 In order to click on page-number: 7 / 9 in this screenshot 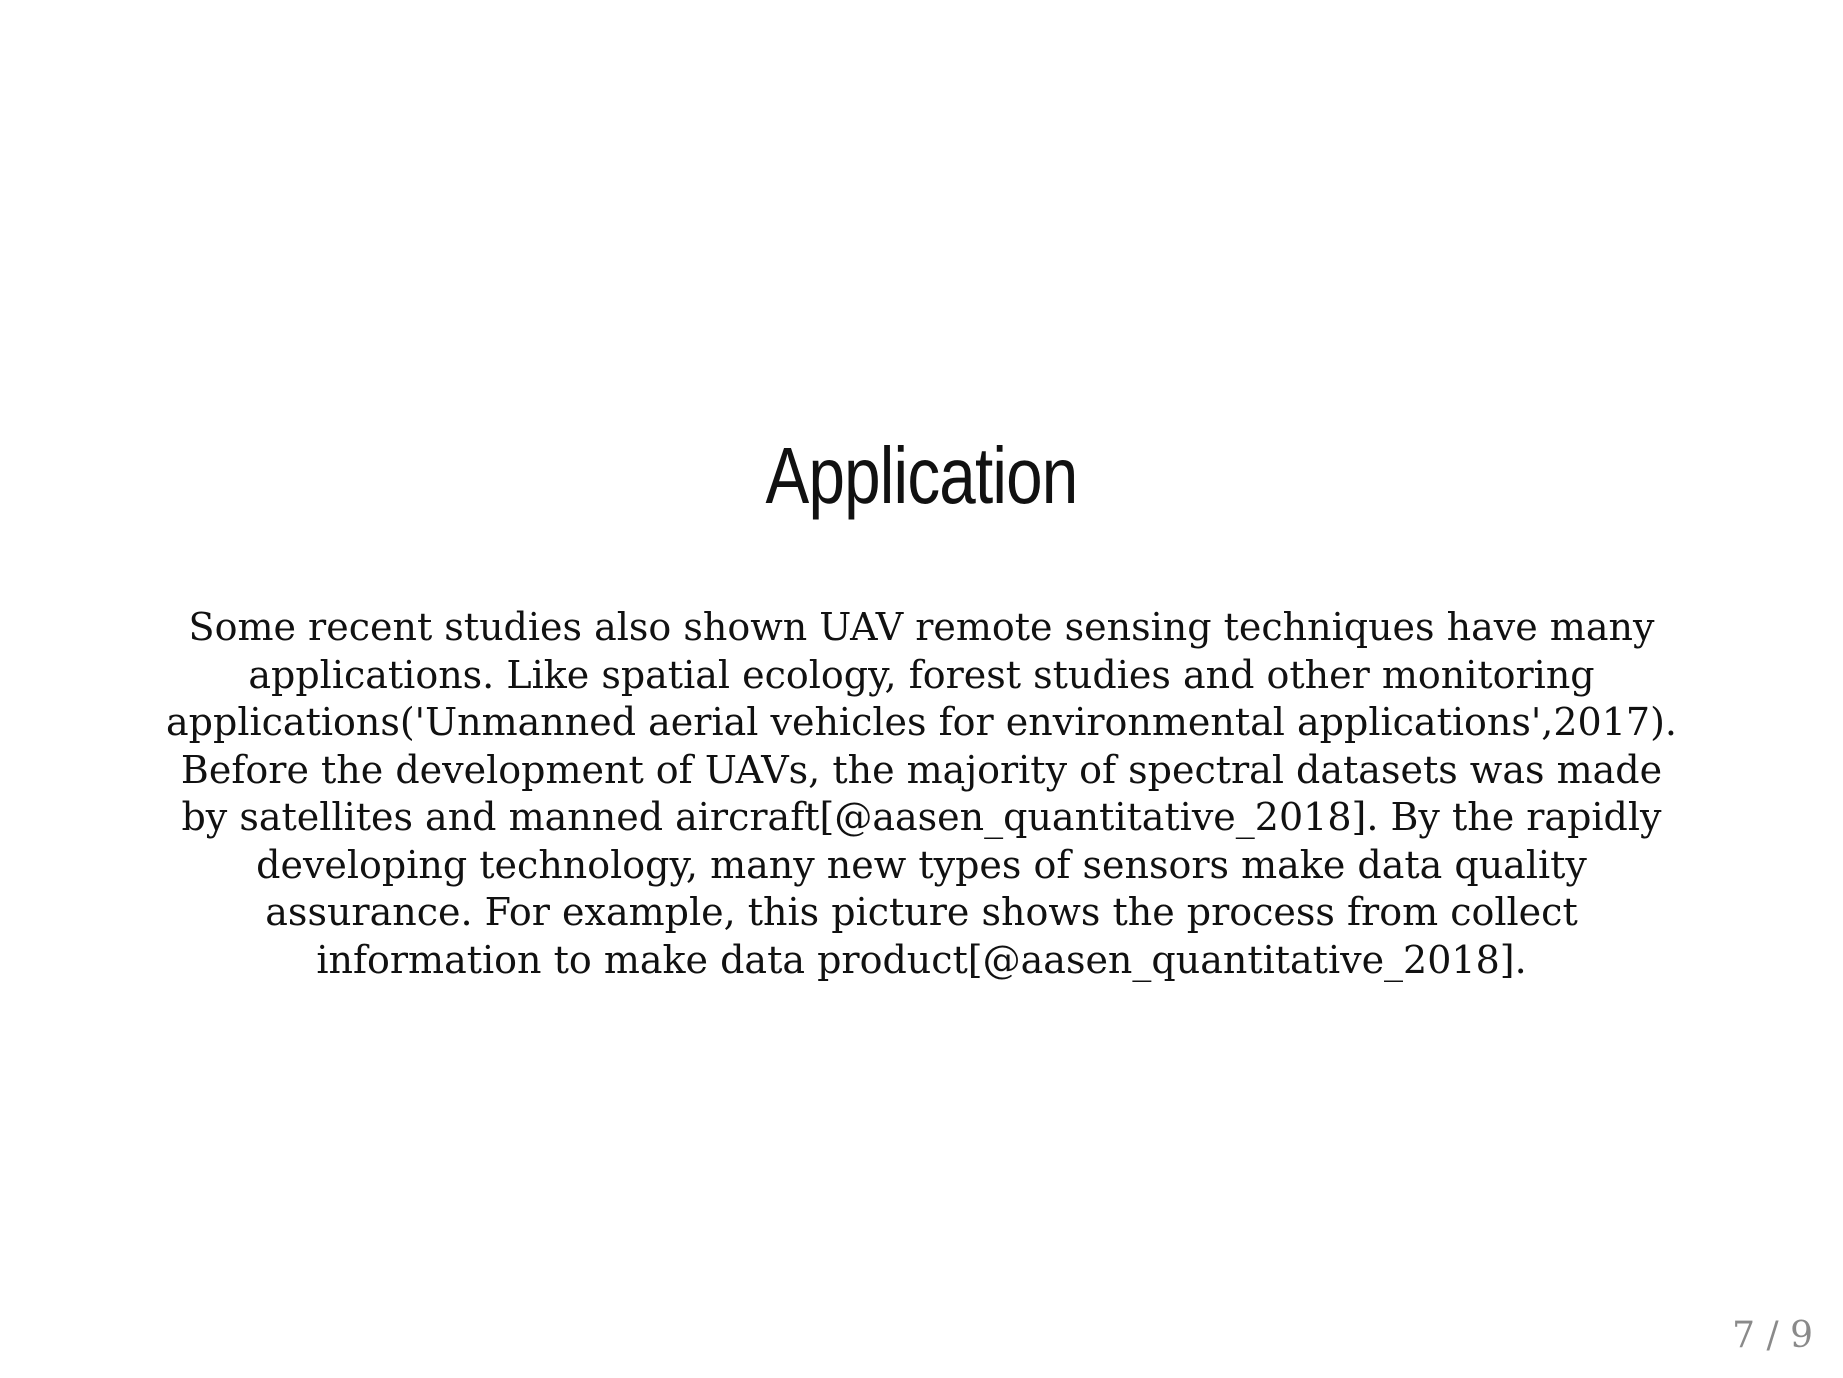, I will do `click(1772, 1335)`.